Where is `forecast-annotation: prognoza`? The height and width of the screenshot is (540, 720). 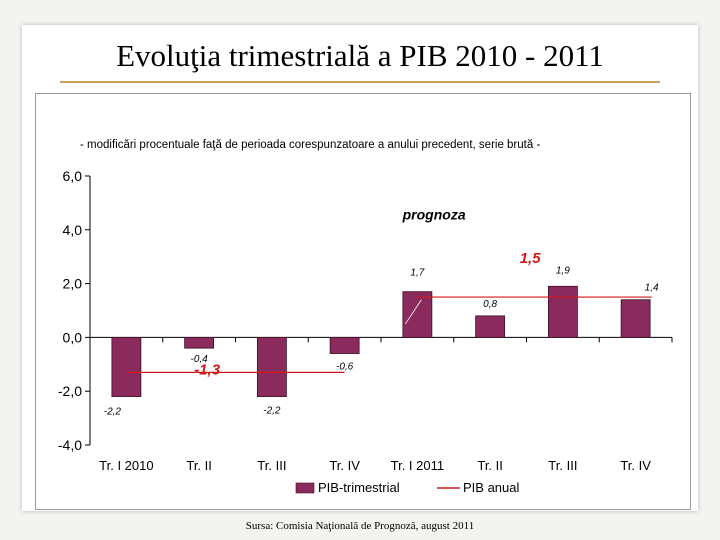
forecast-annotation: prognoza is located at coordinates (434, 214).